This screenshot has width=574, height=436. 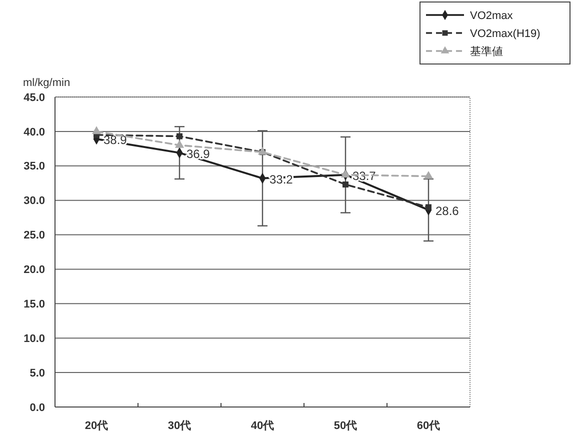 I want to click on x-tick-label: 50代, so click(x=346, y=426).